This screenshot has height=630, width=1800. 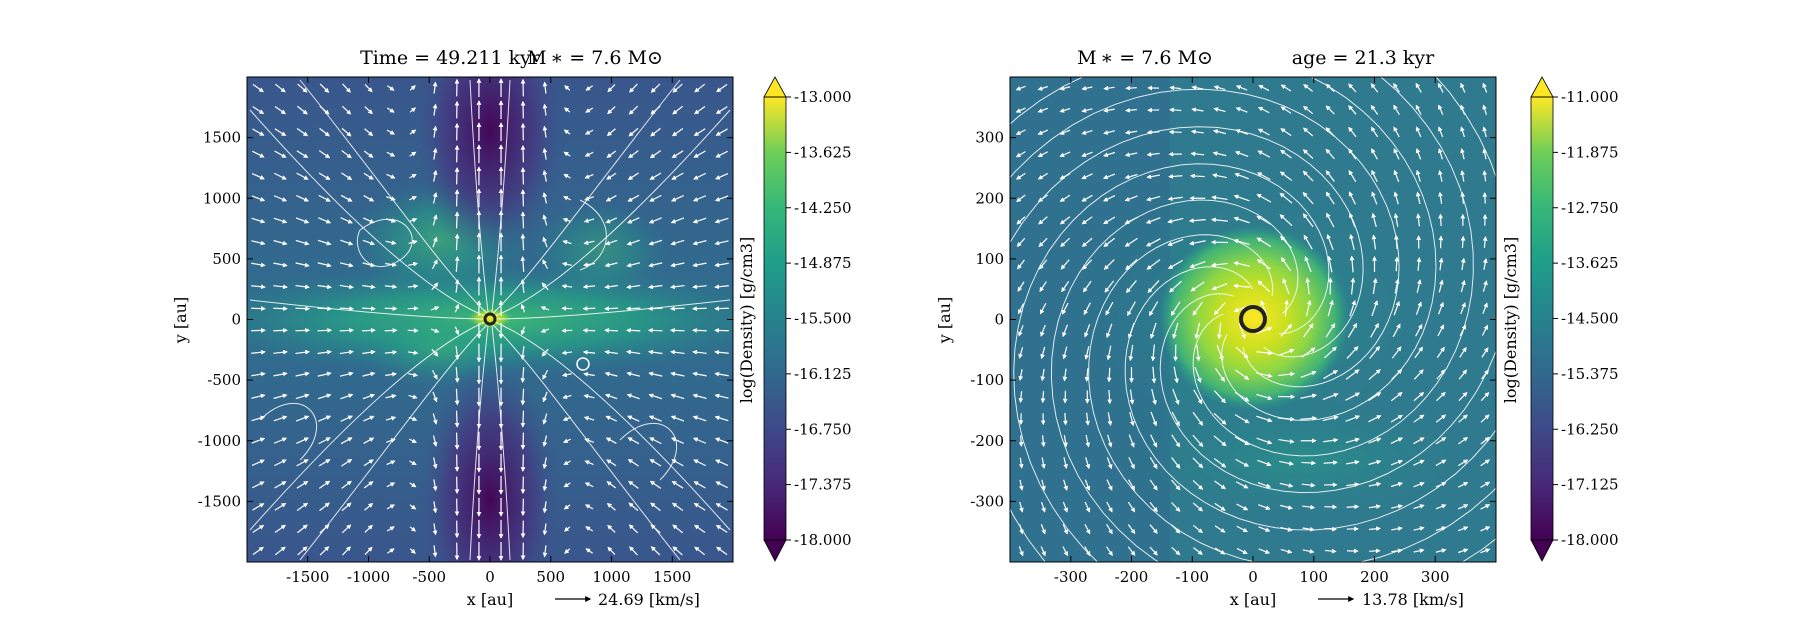 What do you see at coordinates (368, 577) in the screenshot?
I see `x-tick-label: -1000` at bounding box center [368, 577].